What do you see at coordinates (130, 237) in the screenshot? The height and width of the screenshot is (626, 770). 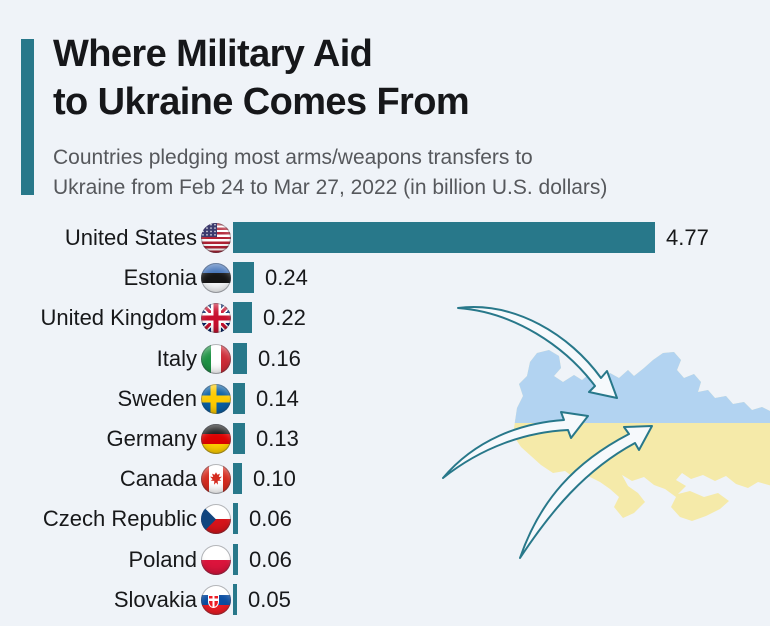 I see `country-label-united-states: United States` at bounding box center [130, 237].